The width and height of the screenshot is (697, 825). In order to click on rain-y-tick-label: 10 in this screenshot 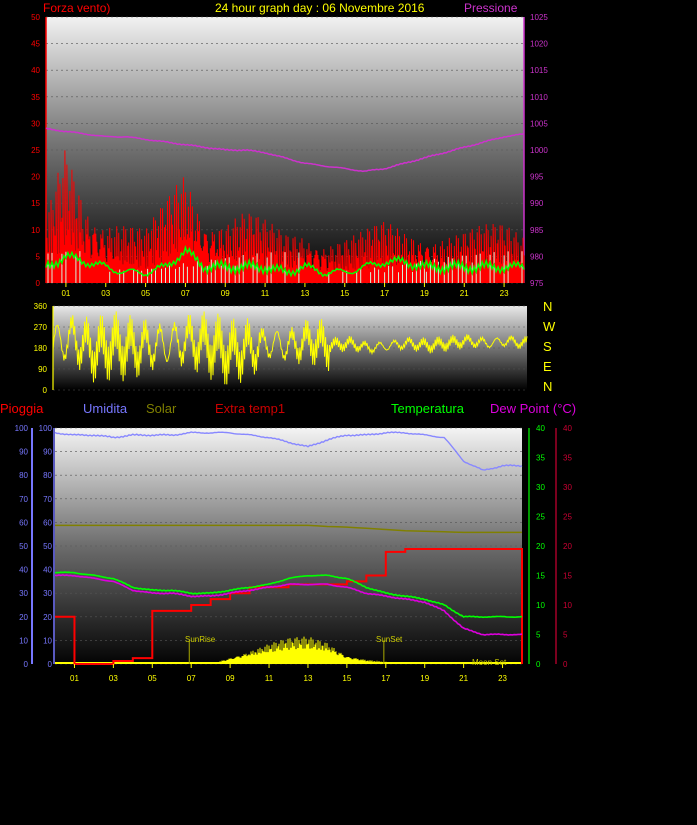, I will do `click(23, 640)`.